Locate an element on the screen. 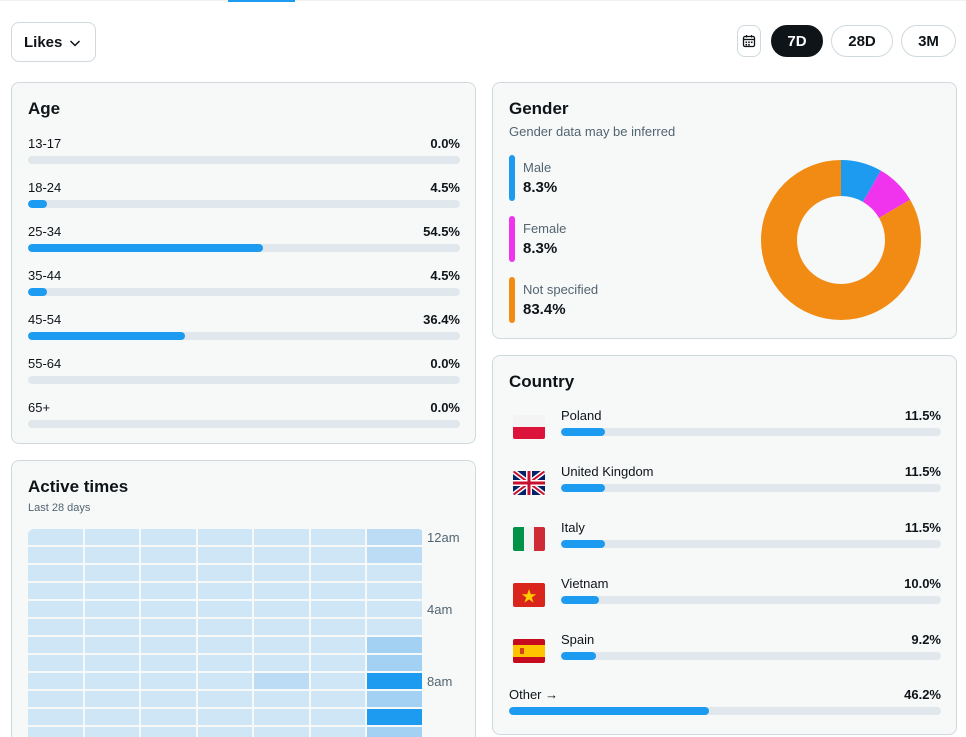 The height and width of the screenshot is (737, 966). country-row: Spain 9.2% is located at coordinates (725, 652).